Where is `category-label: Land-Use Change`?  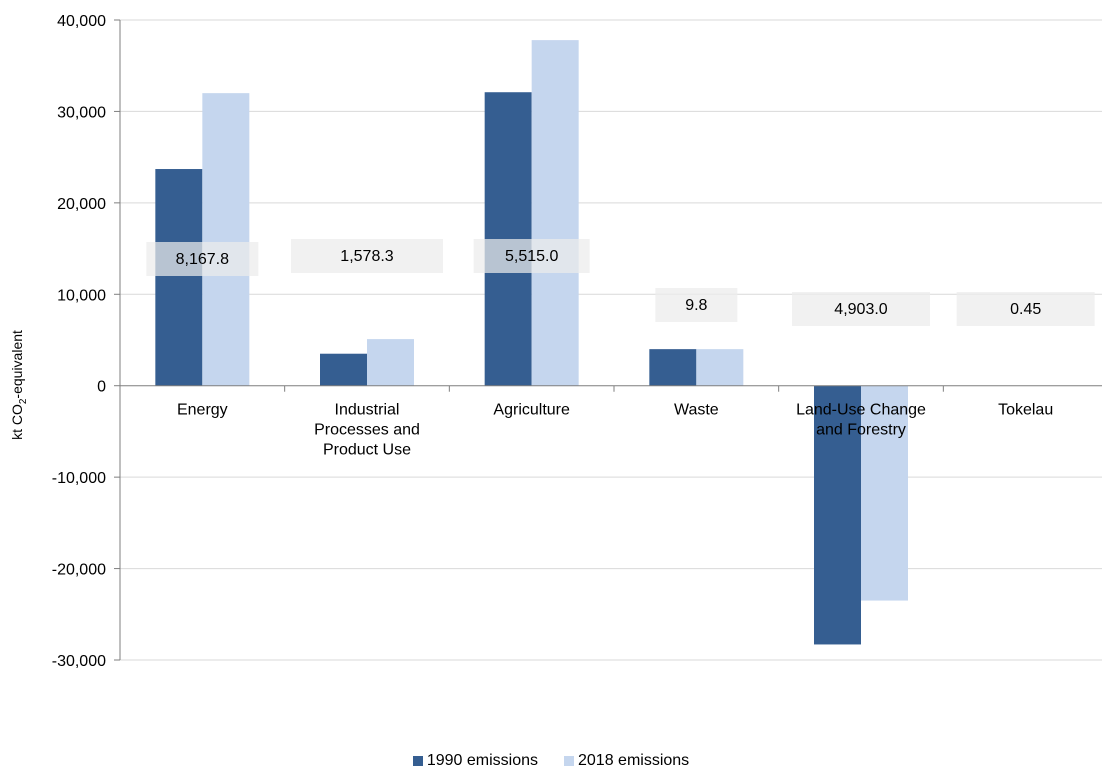
category-label: Land-Use Change is located at coordinates (861, 410).